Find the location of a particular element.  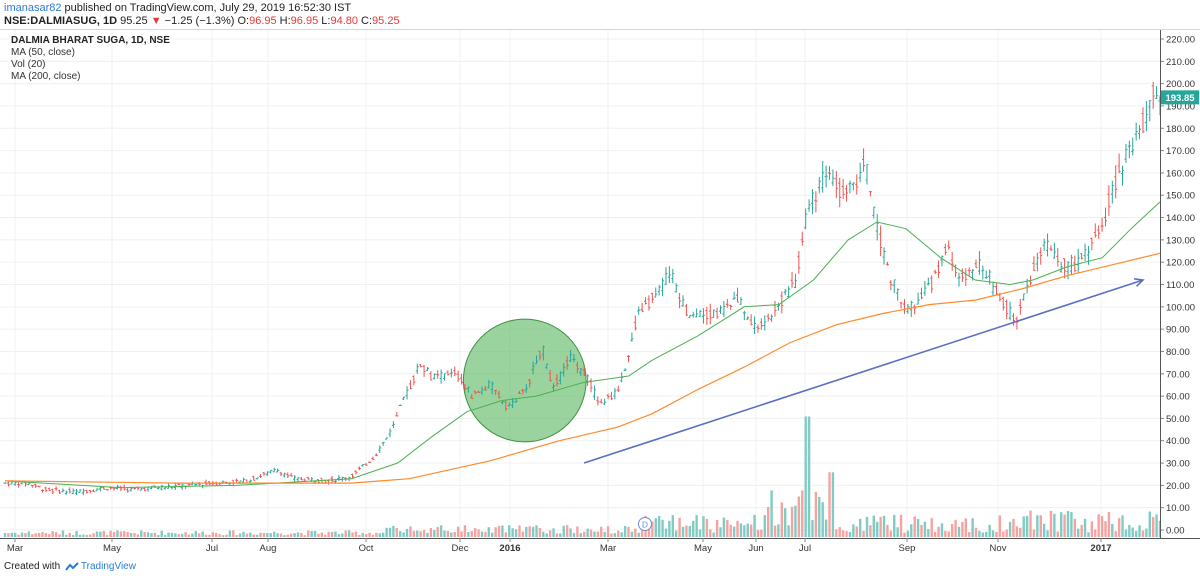

open-label: O: is located at coordinates (243, 21).